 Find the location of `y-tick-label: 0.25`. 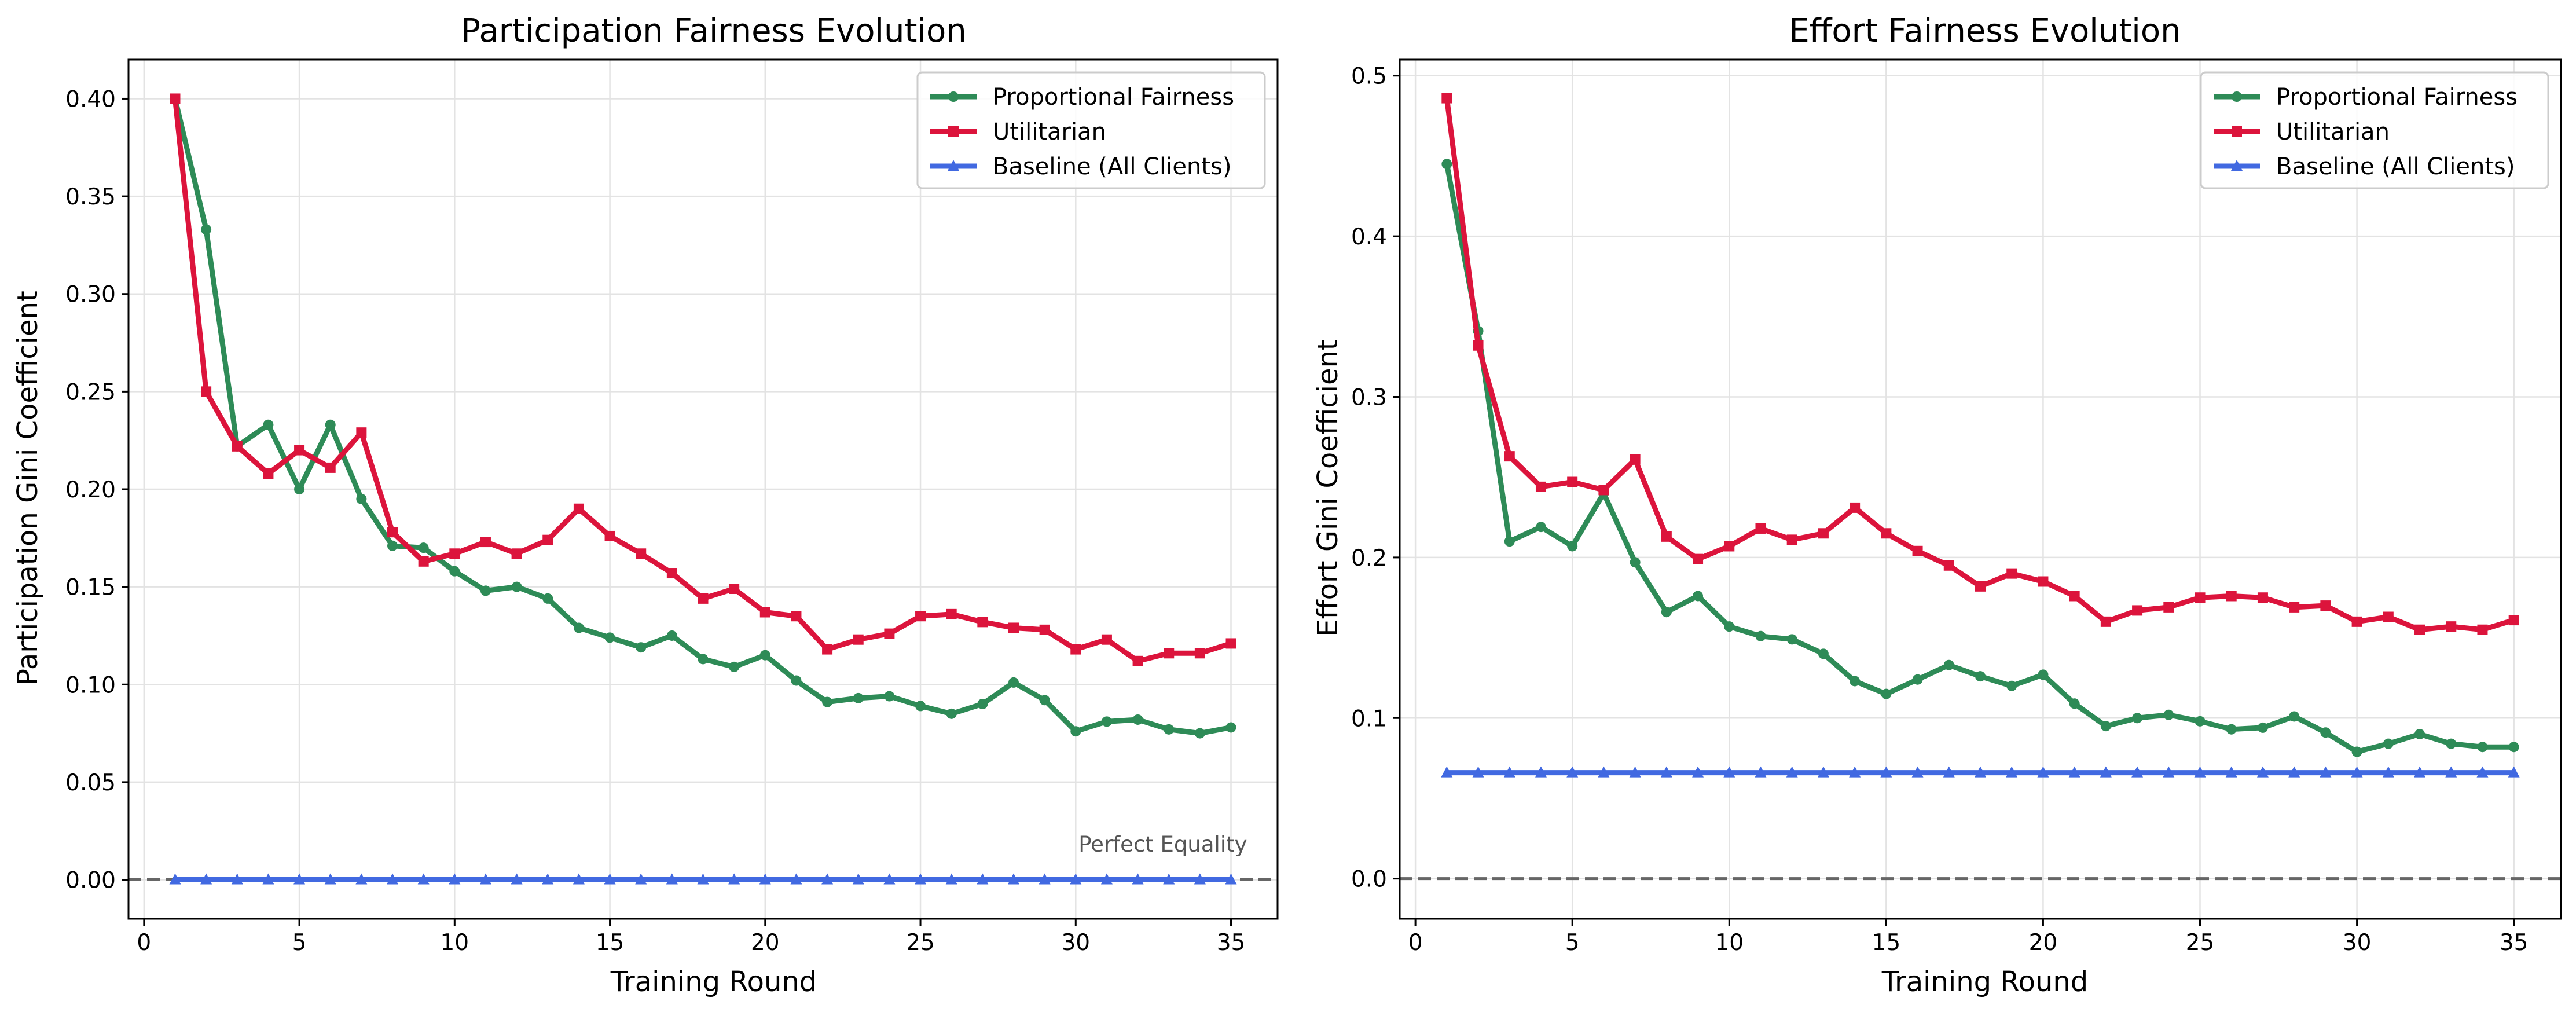

y-tick-label: 0.25 is located at coordinates (90, 392).